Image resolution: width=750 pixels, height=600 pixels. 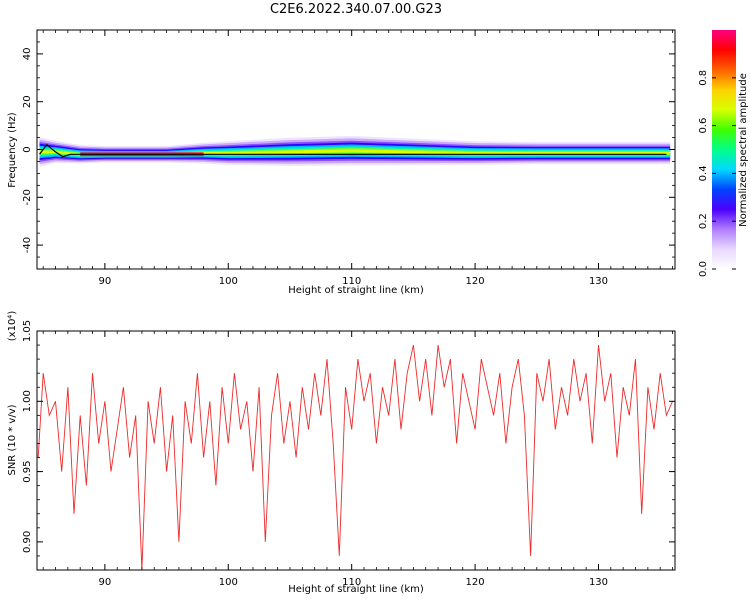 What do you see at coordinates (703, 126) in the screenshot?
I see `colorbar-tick-label: 0.6` at bounding box center [703, 126].